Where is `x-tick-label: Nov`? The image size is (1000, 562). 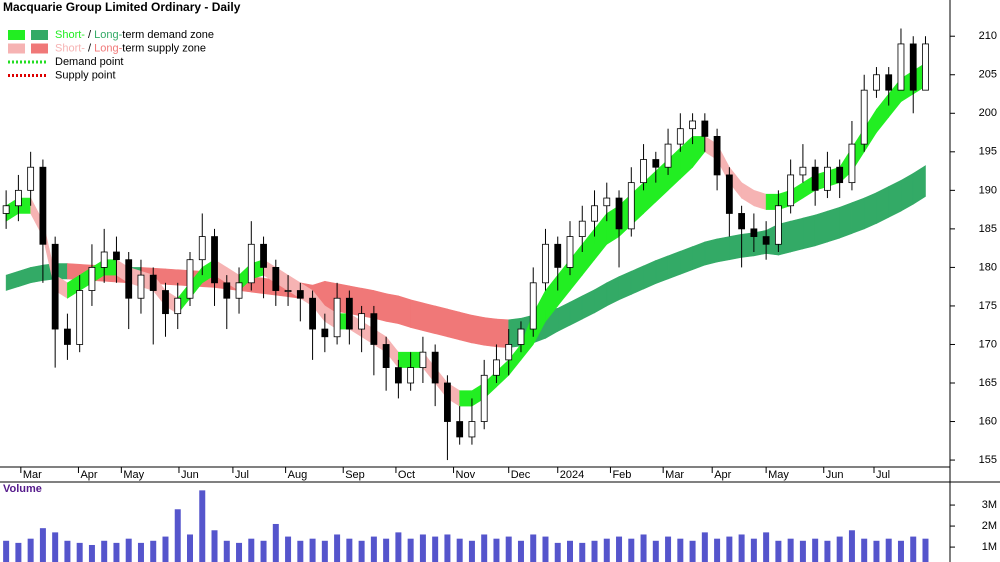 x-tick-label: Nov is located at coordinates (466, 475).